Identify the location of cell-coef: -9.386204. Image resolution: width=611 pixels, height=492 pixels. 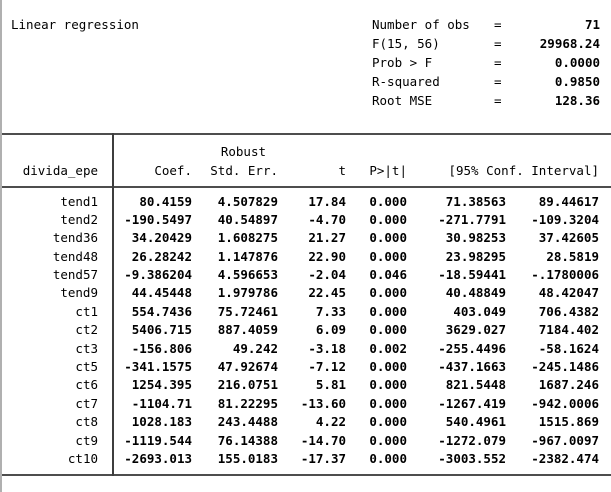
(158, 275).